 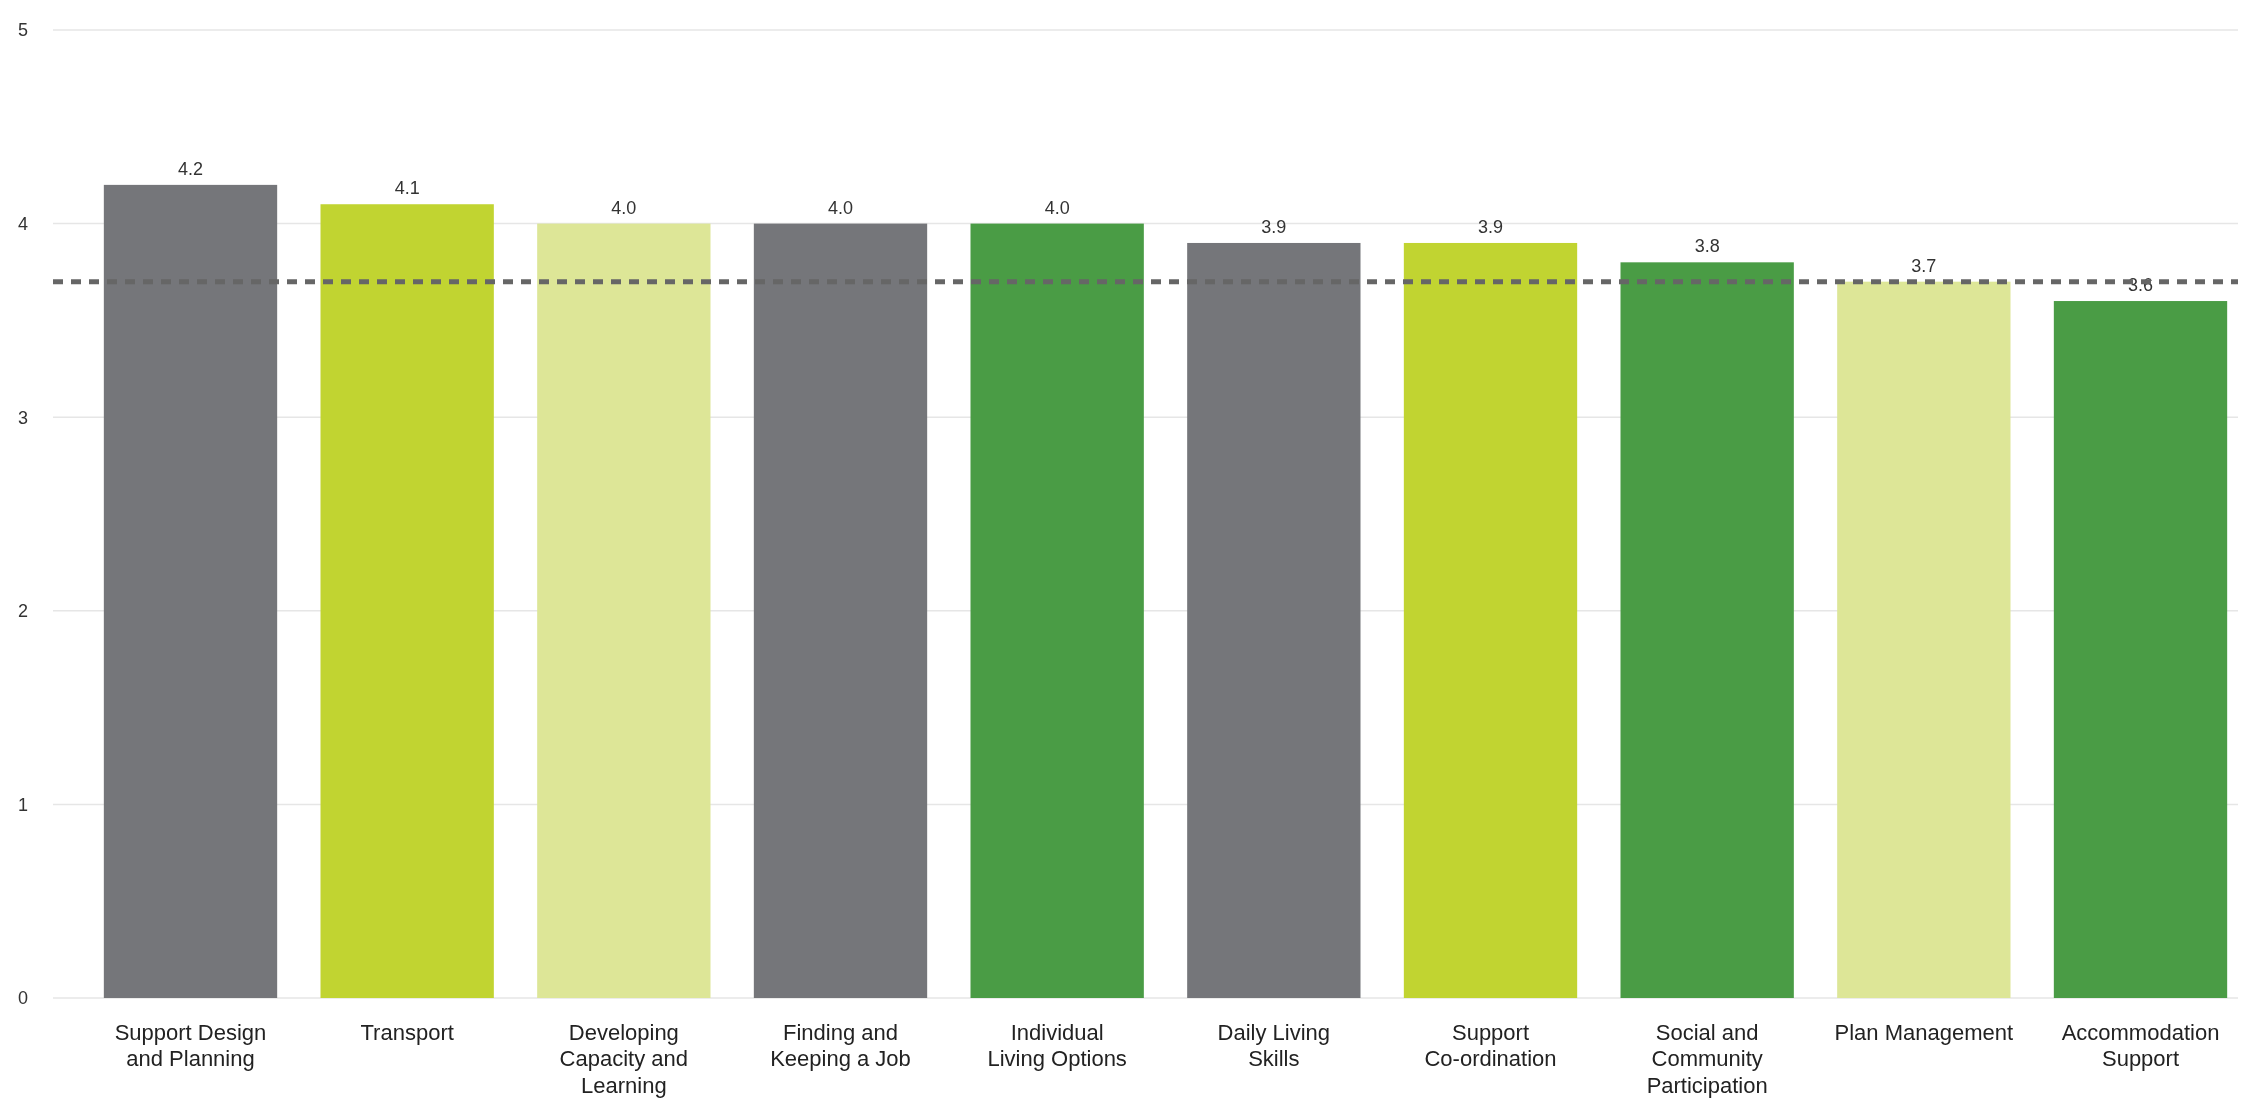 I want to click on x-tick-label: Support Design and Planning, so click(x=190, y=1046).